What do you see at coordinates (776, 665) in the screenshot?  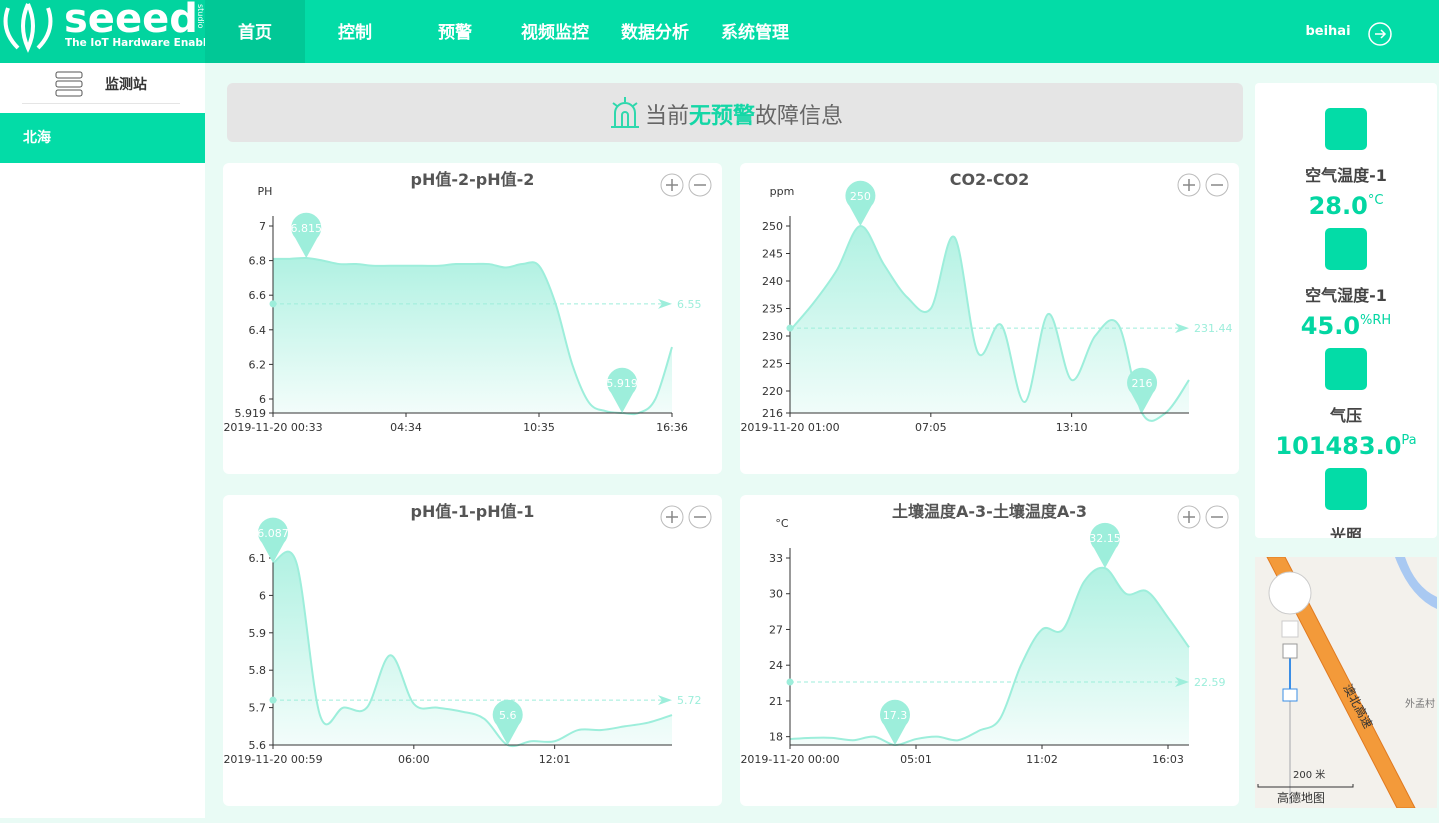 I see `y-tick-label: 24` at bounding box center [776, 665].